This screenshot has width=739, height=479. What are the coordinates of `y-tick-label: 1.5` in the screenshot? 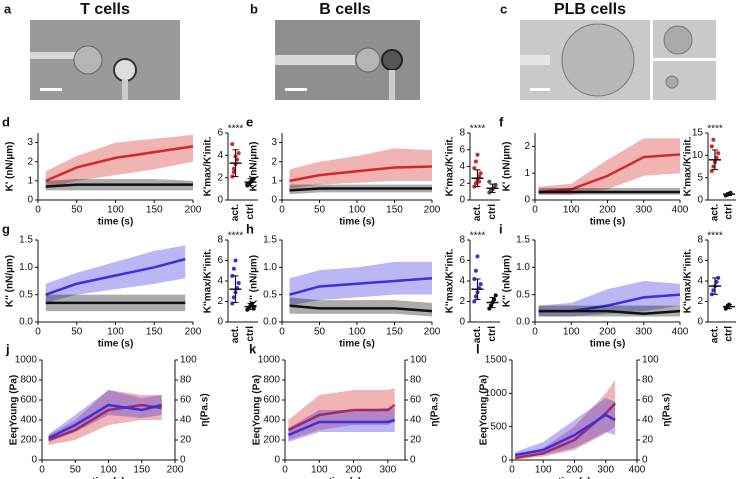 It's located at (26, 240).